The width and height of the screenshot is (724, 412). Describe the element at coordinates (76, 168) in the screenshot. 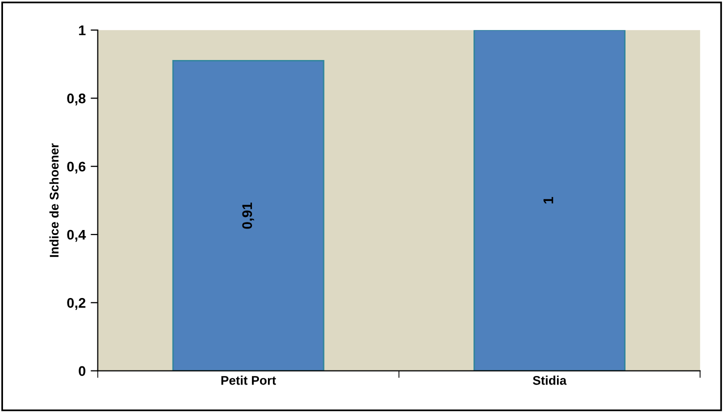

I see `y-tick-label: 0,6` at that location.